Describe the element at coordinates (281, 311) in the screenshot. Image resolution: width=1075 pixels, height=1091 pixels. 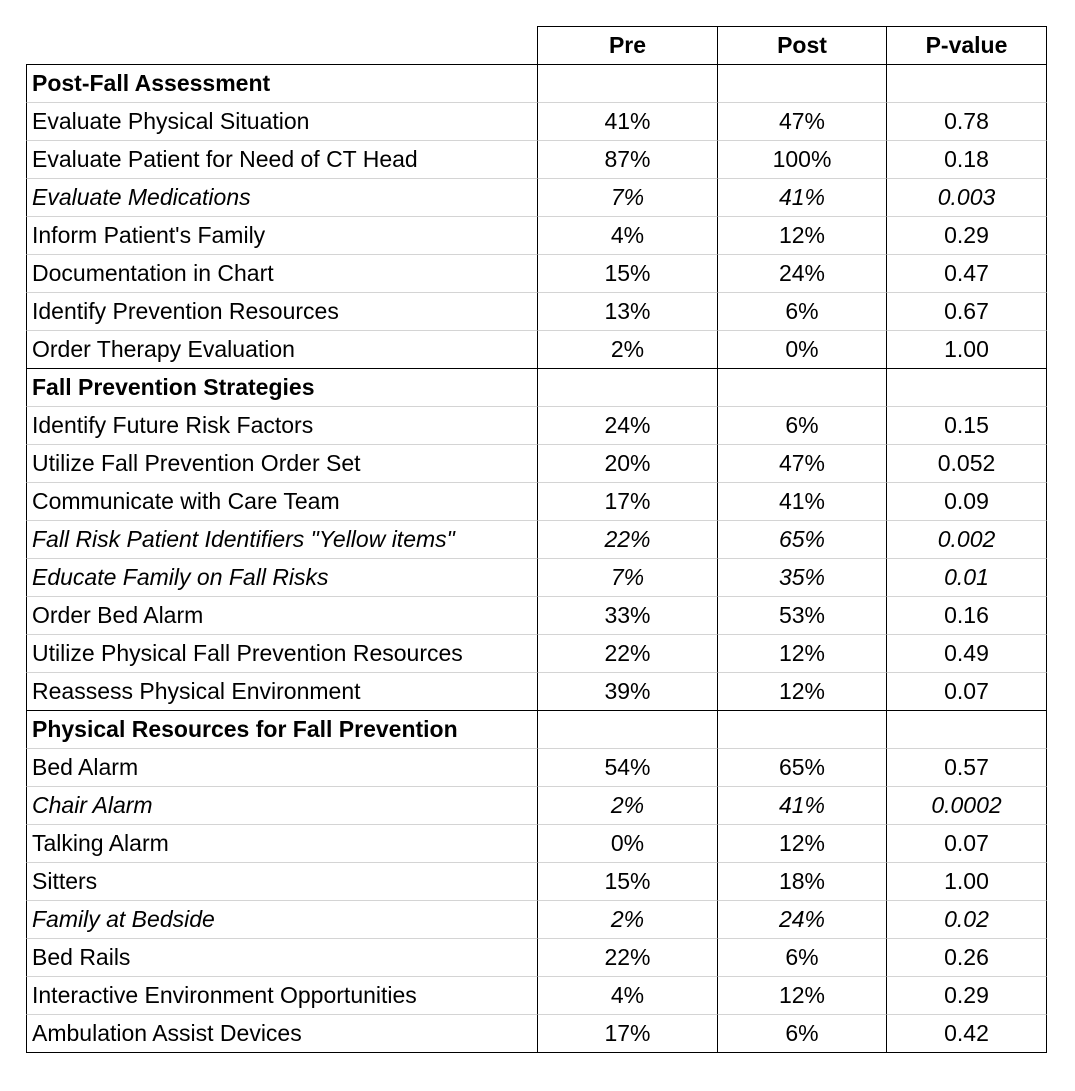
I see `row-label: Identify Prevention Resources` at that location.